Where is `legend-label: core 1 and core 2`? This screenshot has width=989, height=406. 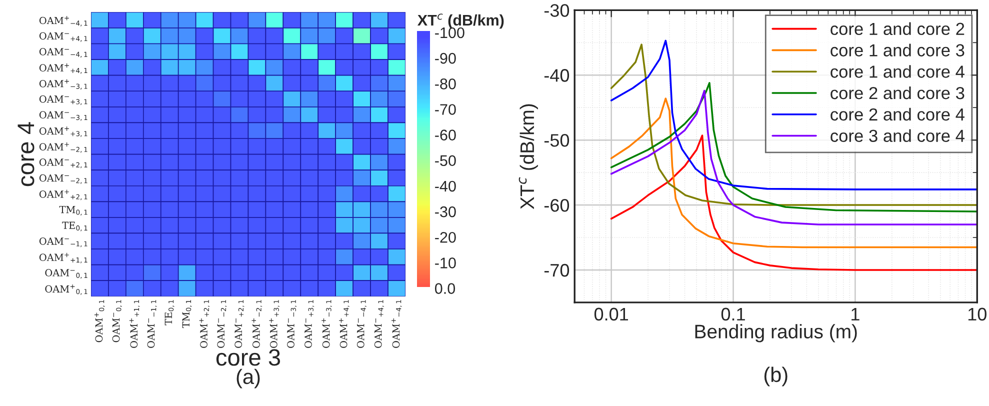
legend-label: core 1 and core 2 is located at coordinates (897, 29).